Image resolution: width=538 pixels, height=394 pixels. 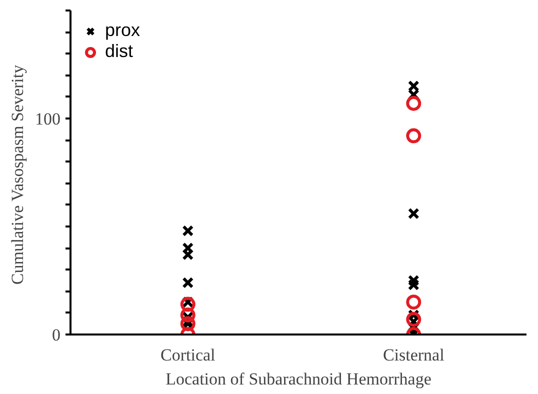 What do you see at coordinates (299, 379) in the screenshot?
I see `x-axis-title: Location of Subarachnoid Hemorrhage` at bounding box center [299, 379].